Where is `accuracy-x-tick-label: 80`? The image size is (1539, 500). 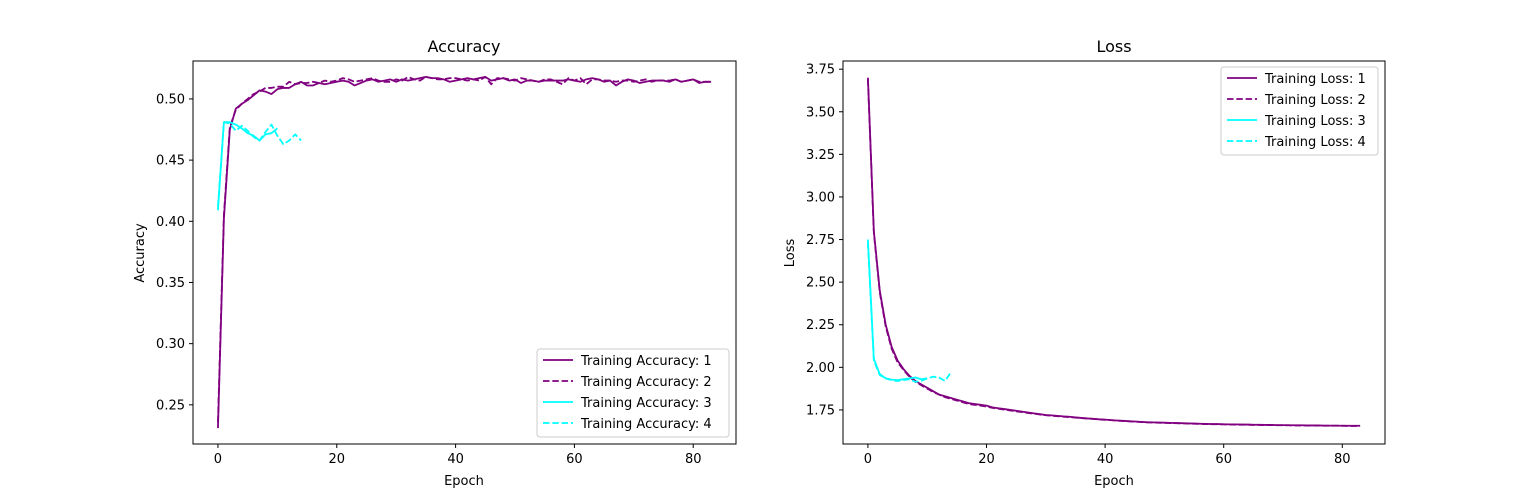 accuracy-x-tick-label: 80 is located at coordinates (693, 459).